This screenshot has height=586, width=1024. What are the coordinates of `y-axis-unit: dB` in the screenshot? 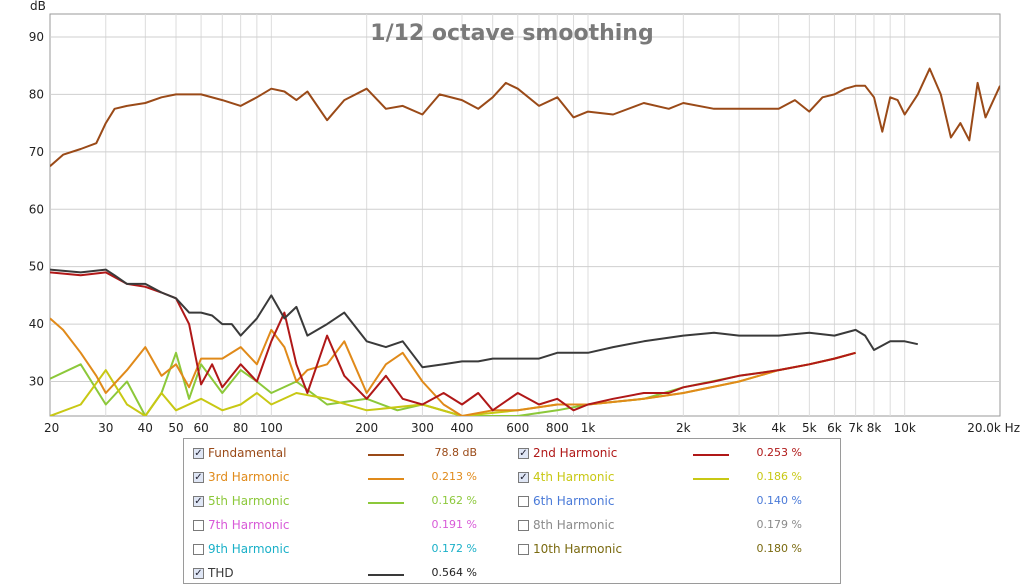 It's located at (38, 6).